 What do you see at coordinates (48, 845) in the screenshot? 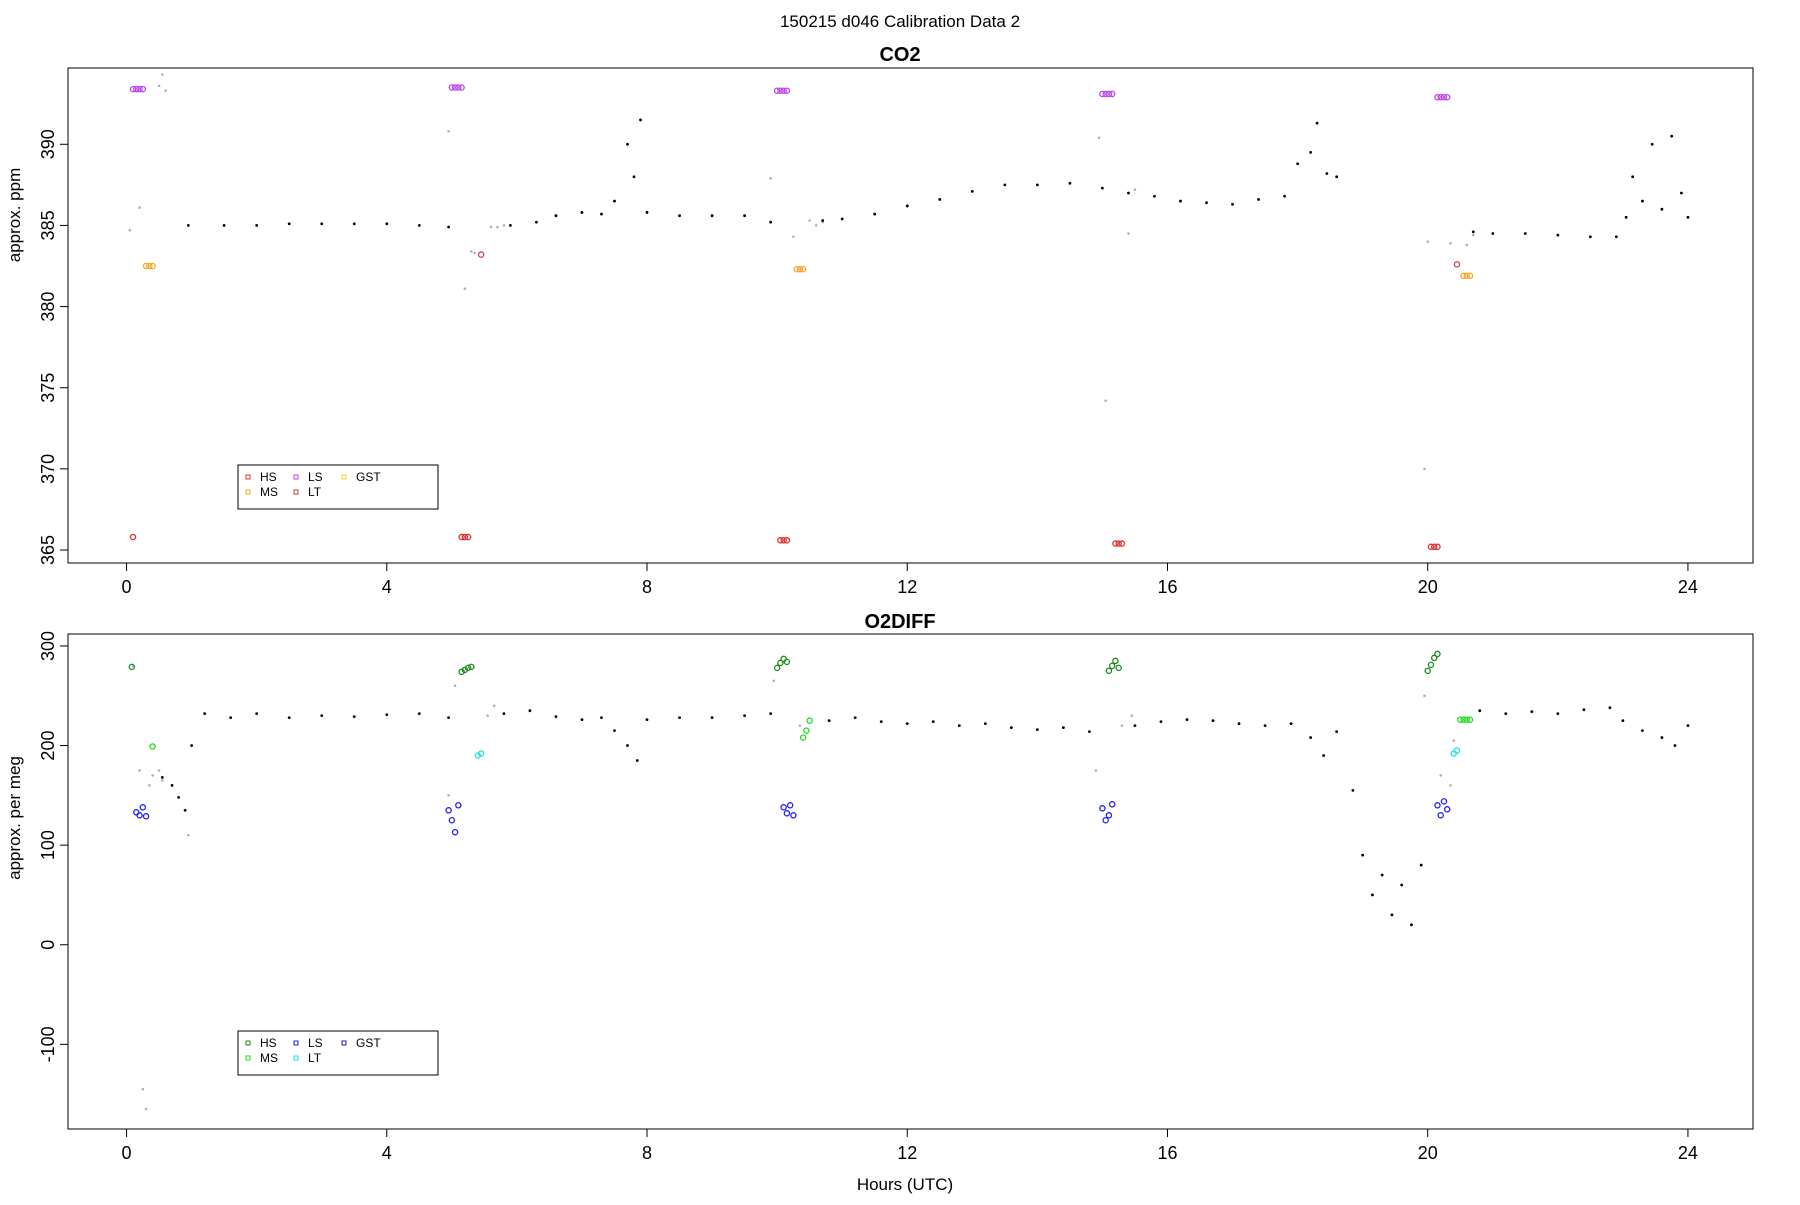
I see `o2diff-y-tick-label: 100` at bounding box center [48, 845].